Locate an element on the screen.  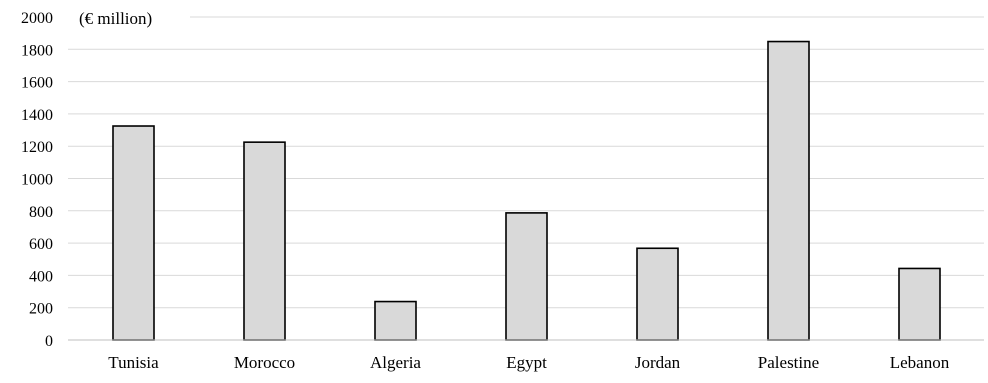
bar-algeria is located at coordinates (395, 320).